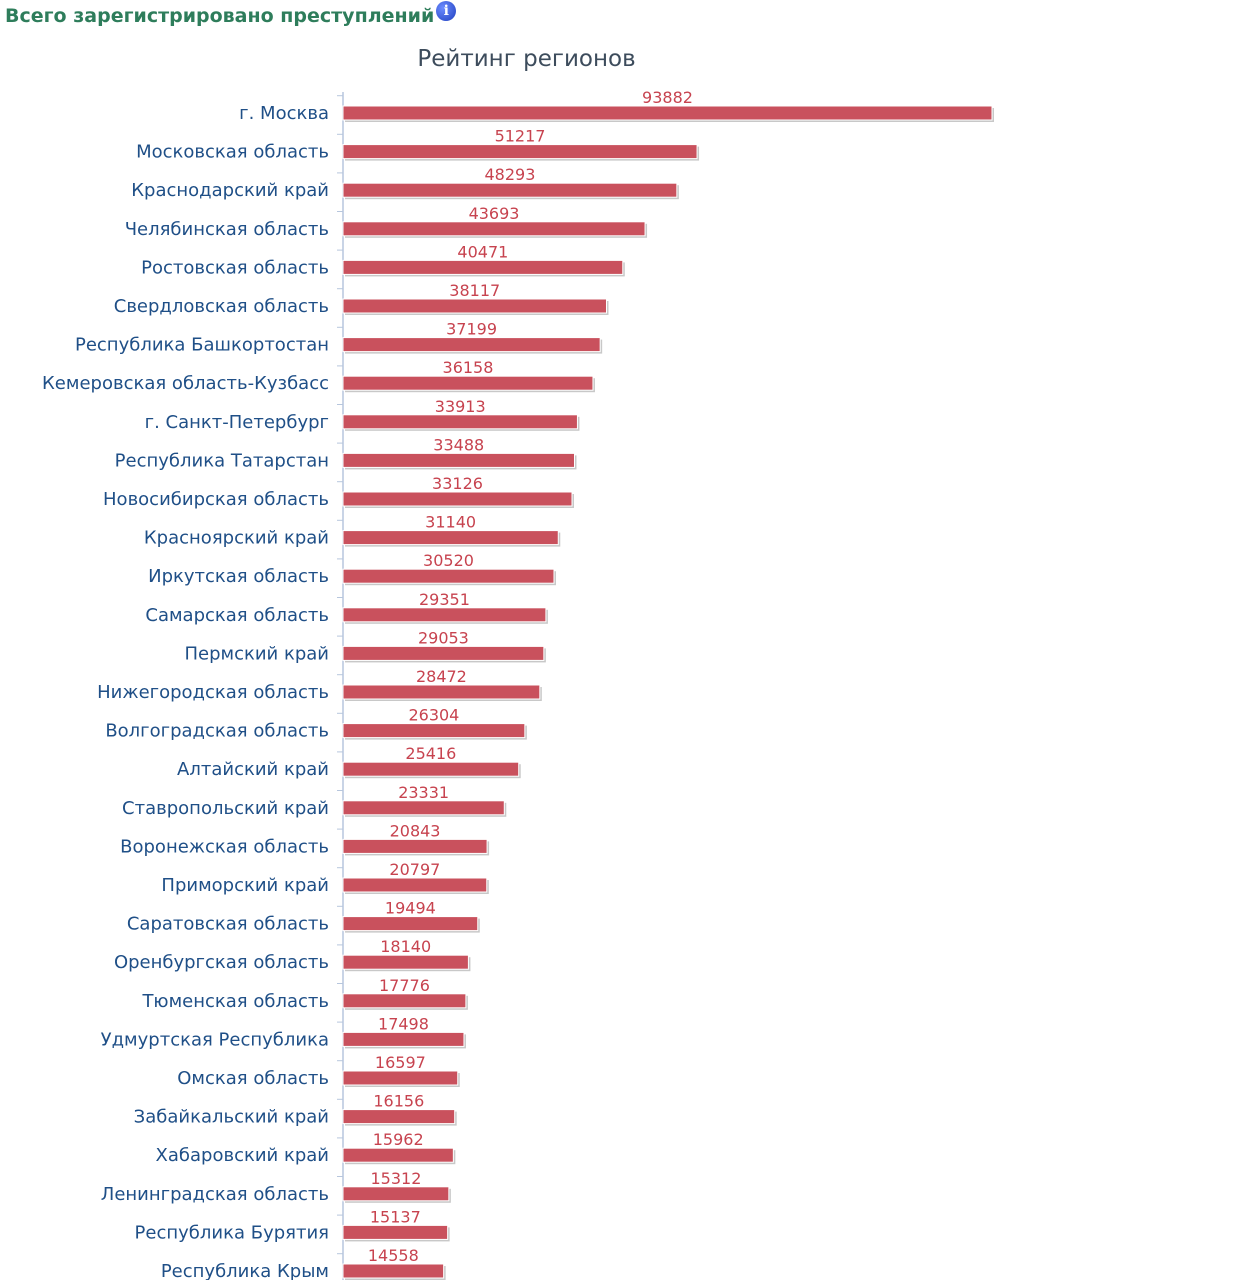 The width and height of the screenshot is (1233, 1280). Describe the element at coordinates (398, 1101) in the screenshot. I see `value-label: 16156` at that location.